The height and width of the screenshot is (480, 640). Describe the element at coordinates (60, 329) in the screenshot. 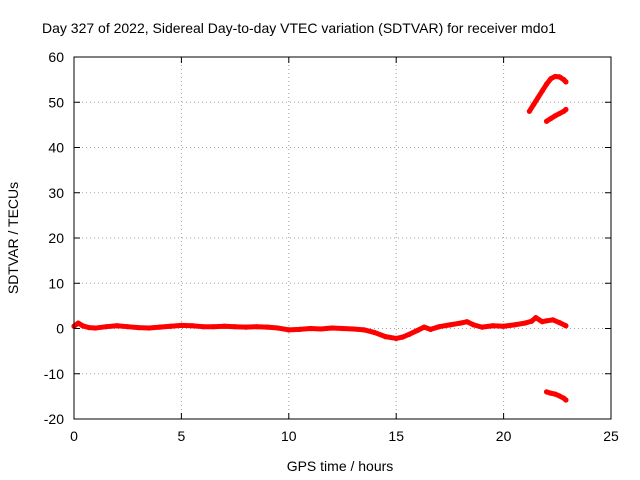

I see `y-tick-label: 0` at that location.